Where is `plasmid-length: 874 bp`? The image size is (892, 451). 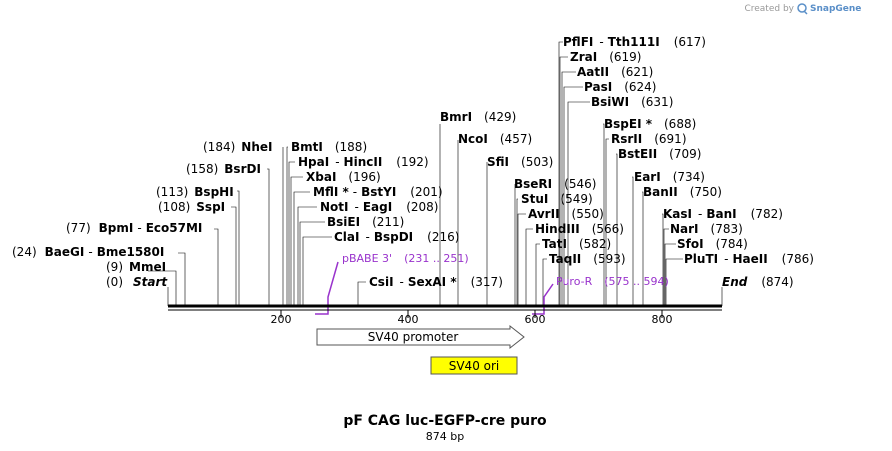 plasmid-length: 874 bp is located at coordinates (445, 436).